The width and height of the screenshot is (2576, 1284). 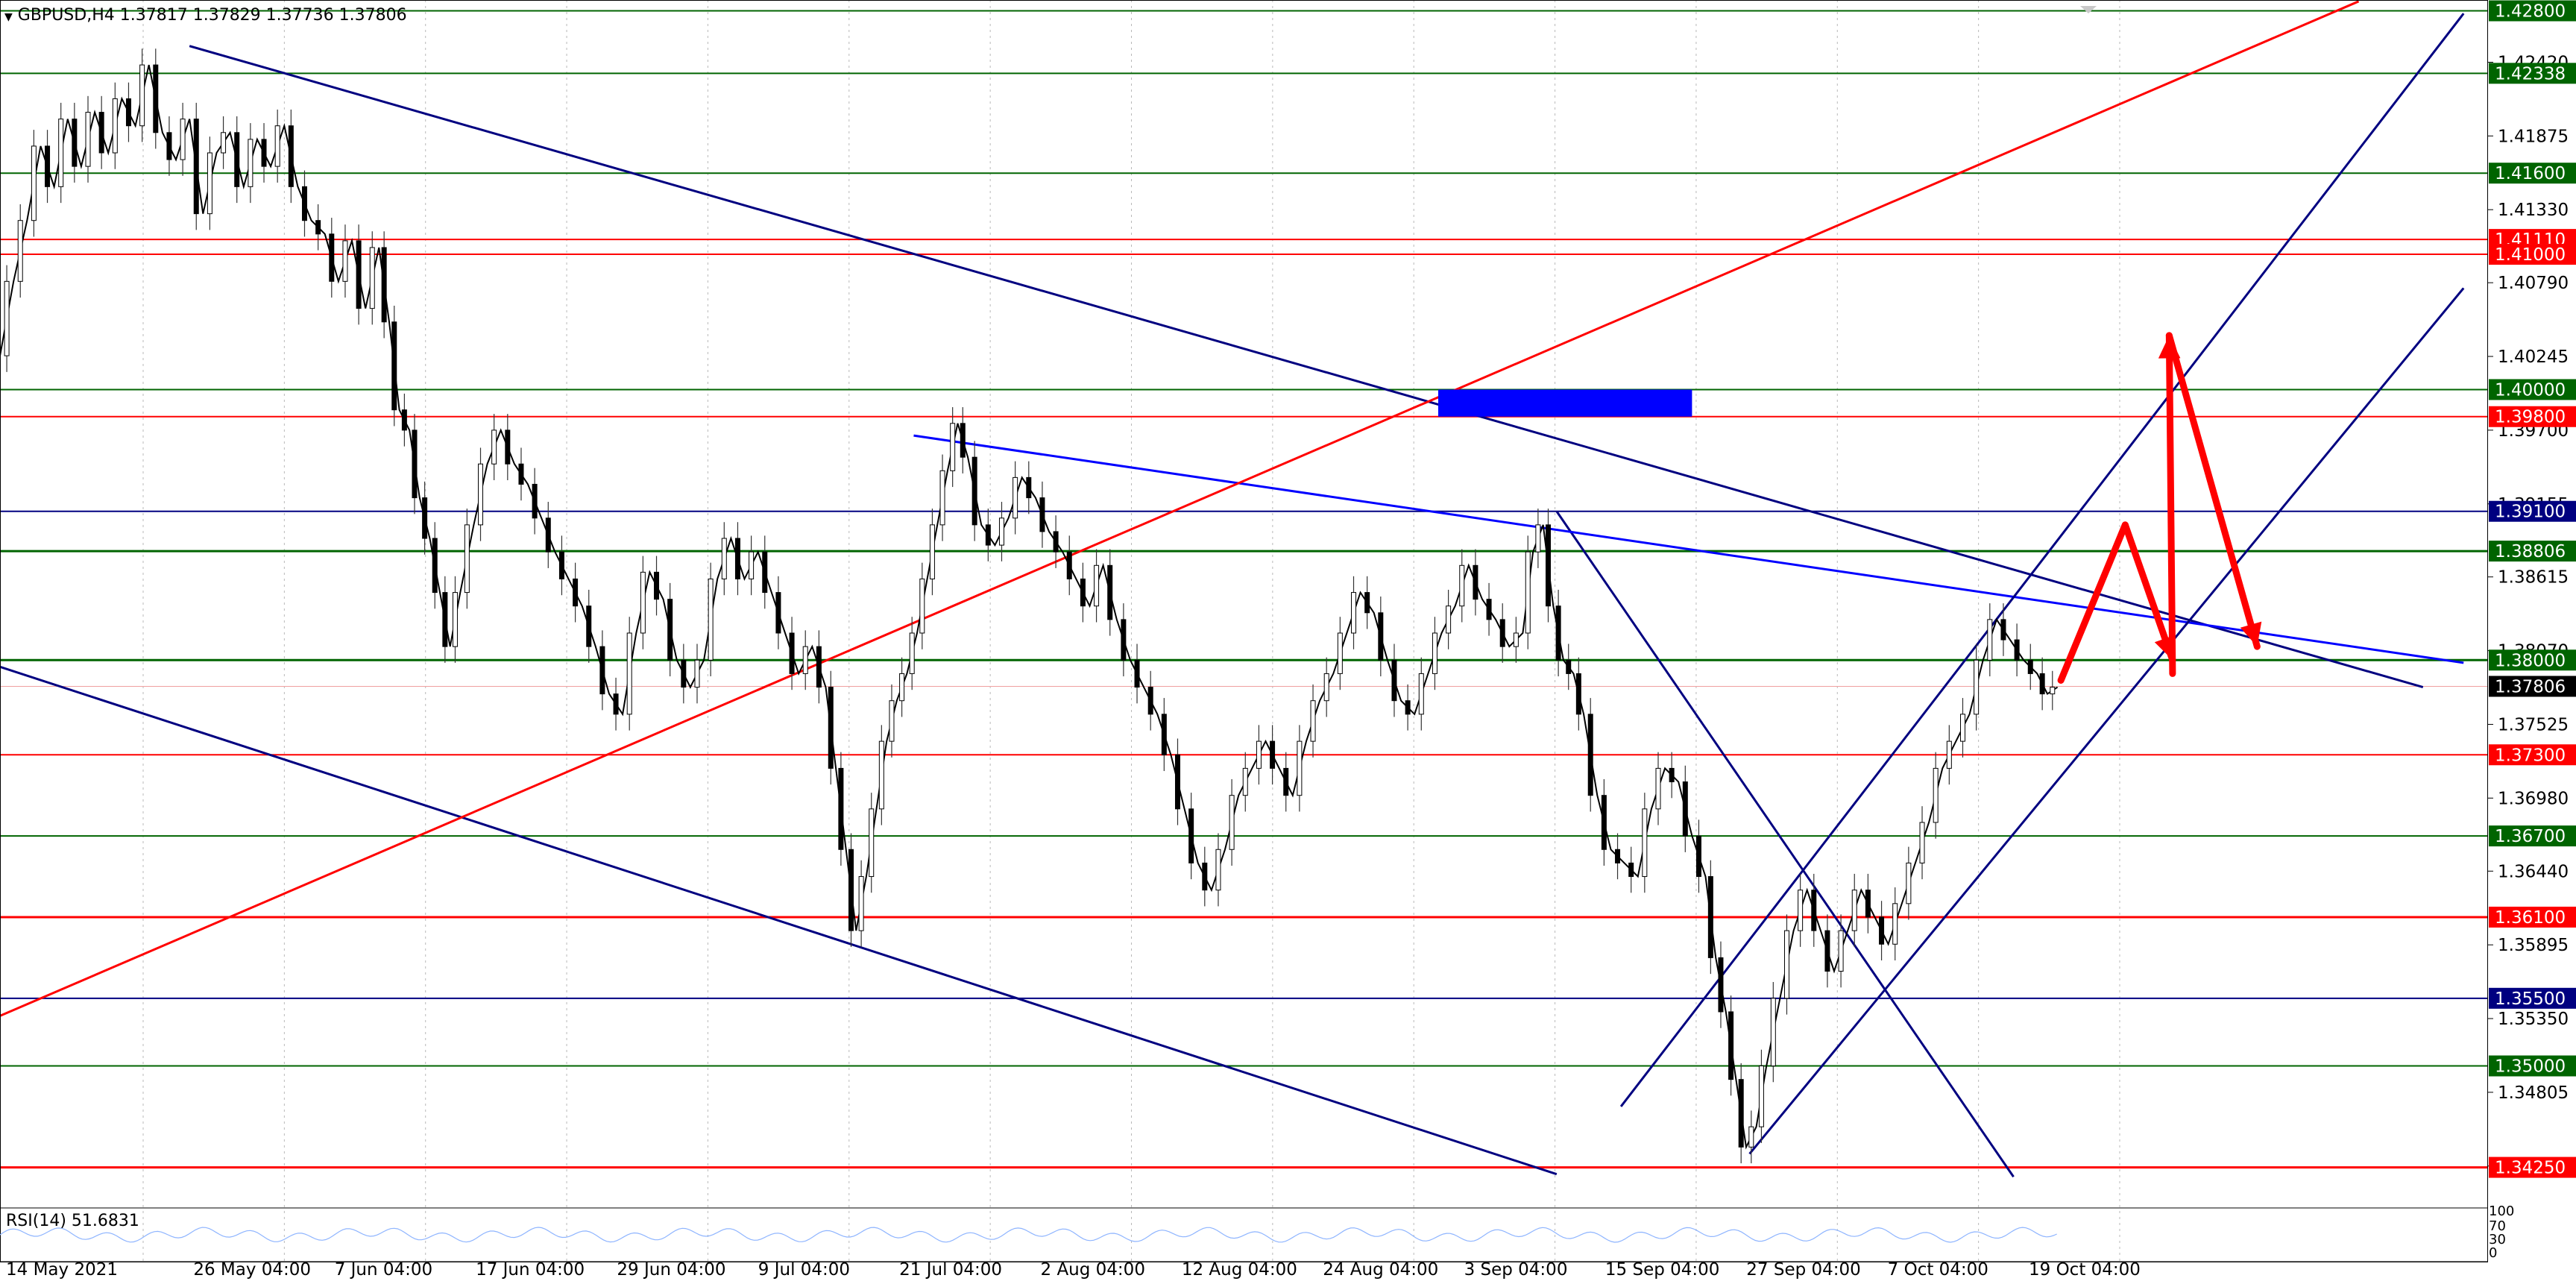 I want to click on time-tick-label: 26 May 04:00, so click(x=252, y=1270).